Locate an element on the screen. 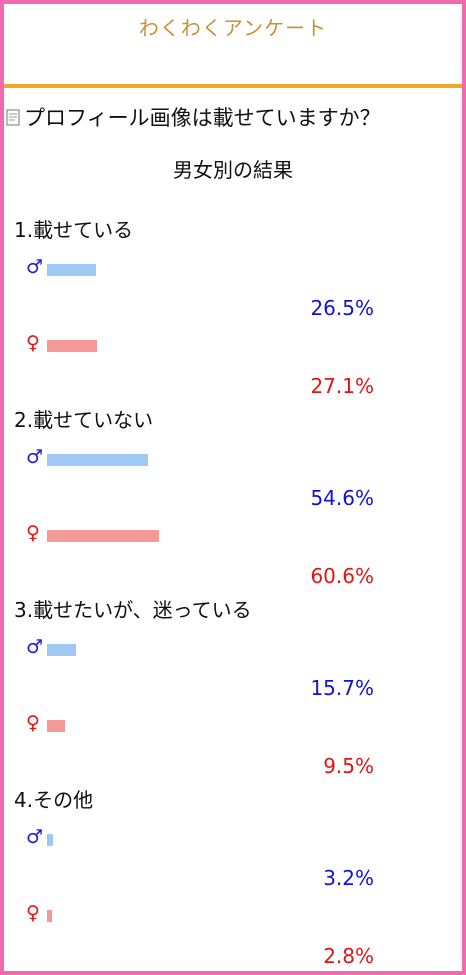 The image size is (466, 975). header-divider is located at coordinates (233, 86).